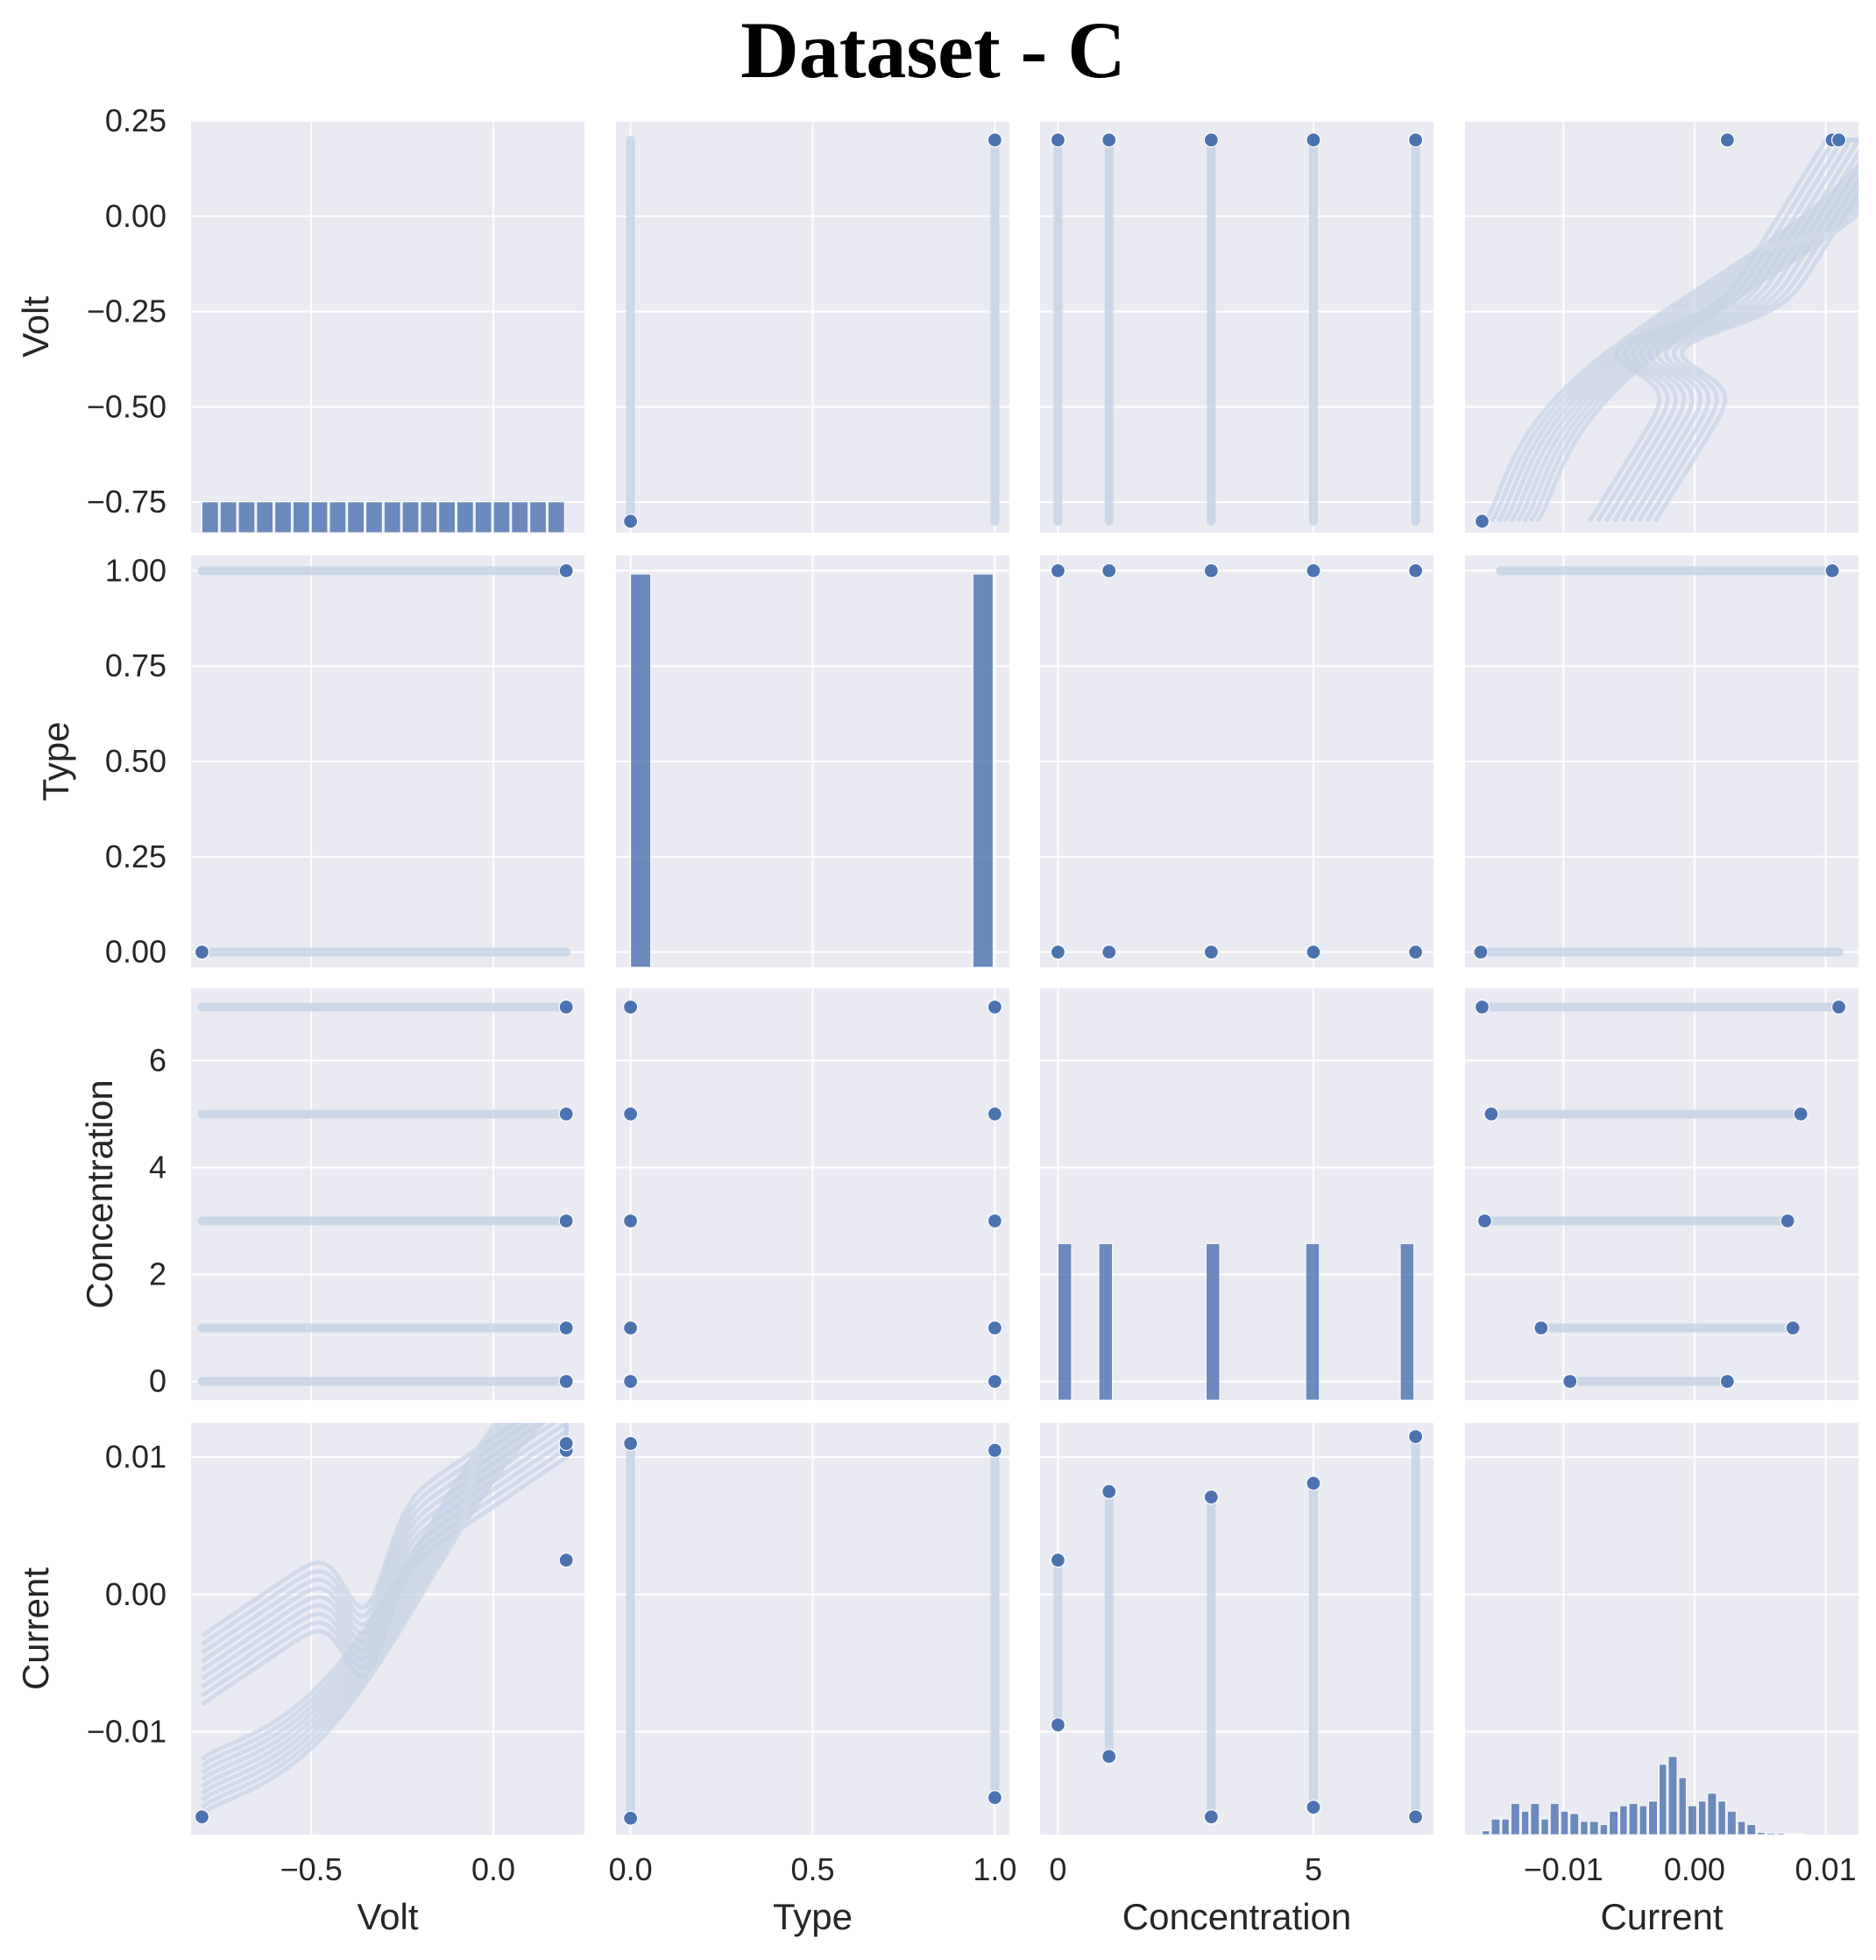 This screenshot has width=1876, height=1960. What do you see at coordinates (983, 770) in the screenshot?
I see `histogram-bar-type` at bounding box center [983, 770].